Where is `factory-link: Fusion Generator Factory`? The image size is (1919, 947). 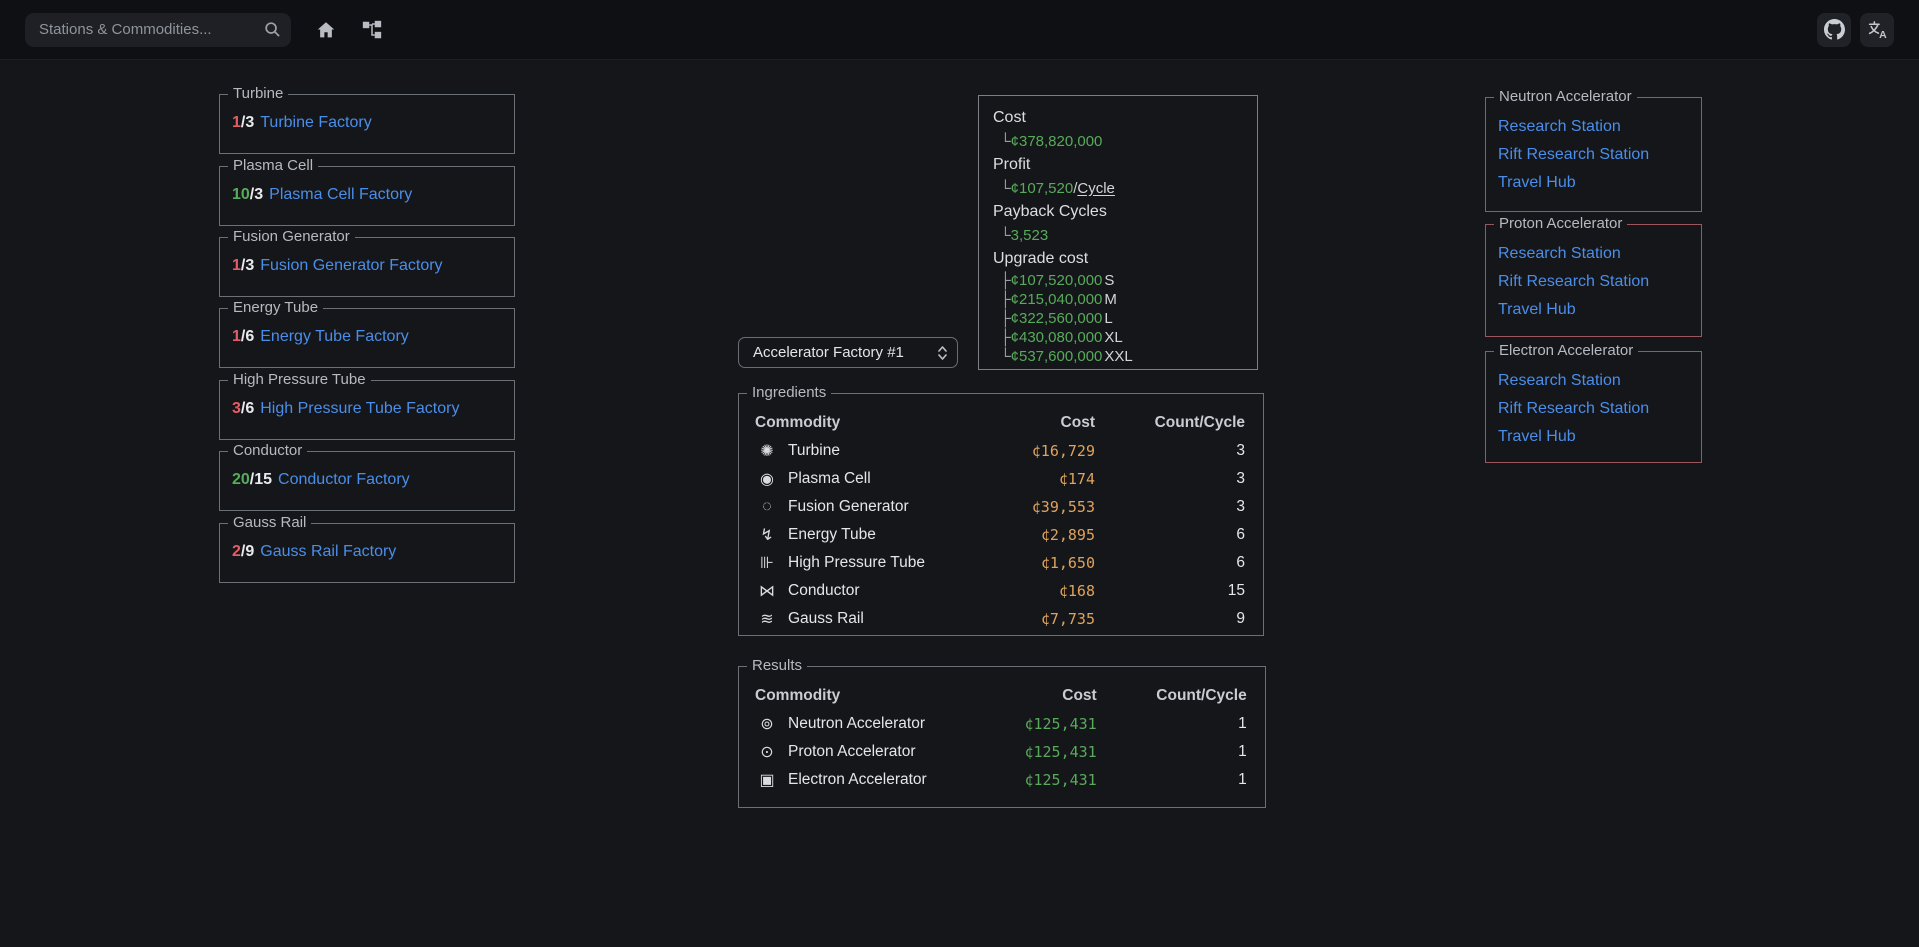
factory-link: Fusion Generator Factory is located at coordinates (351, 265).